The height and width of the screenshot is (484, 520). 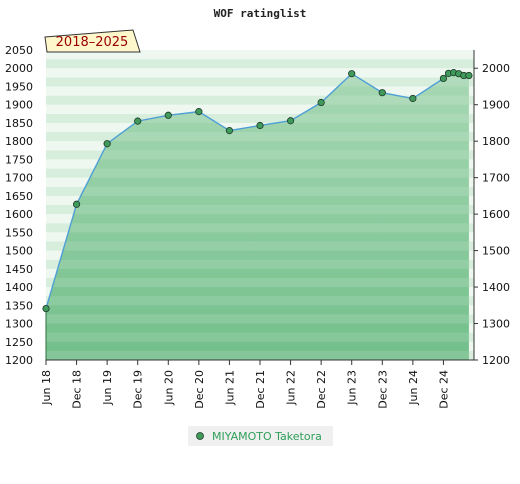 What do you see at coordinates (19, 269) in the screenshot?
I see `left-y-tick-label: 1450` at bounding box center [19, 269].